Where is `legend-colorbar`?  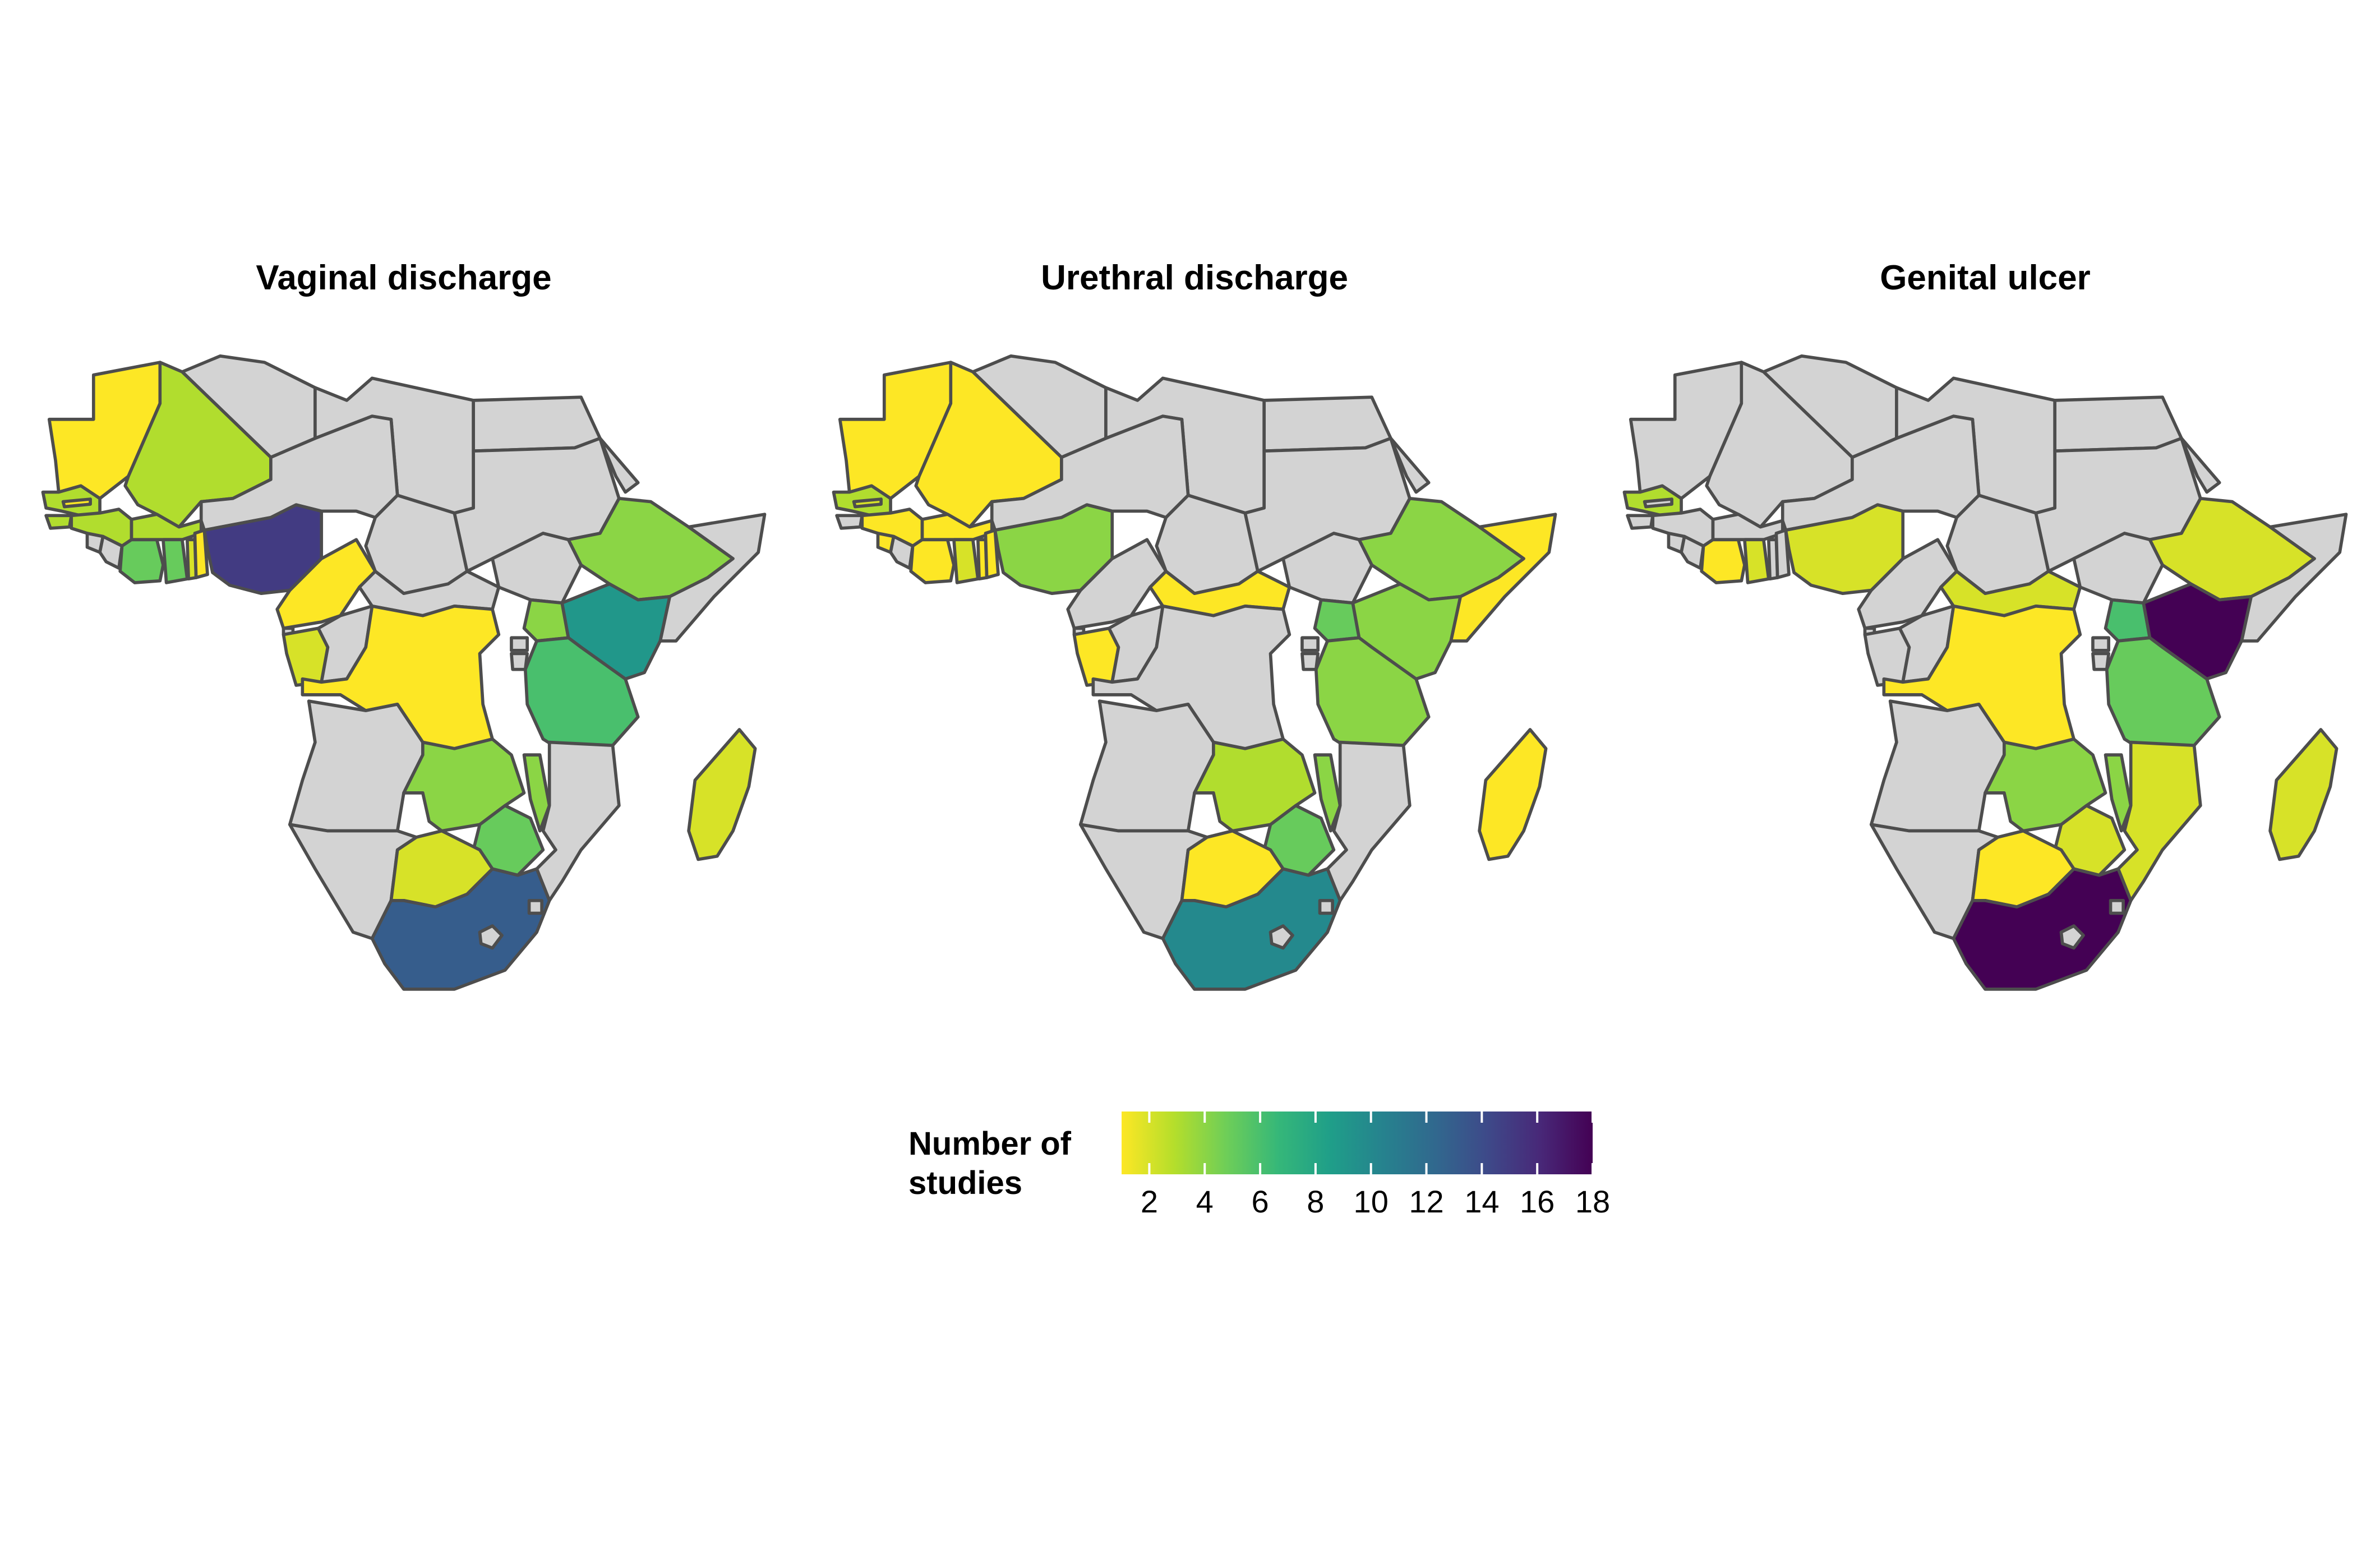
legend-colorbar is located at coordinates (1357, 1143).